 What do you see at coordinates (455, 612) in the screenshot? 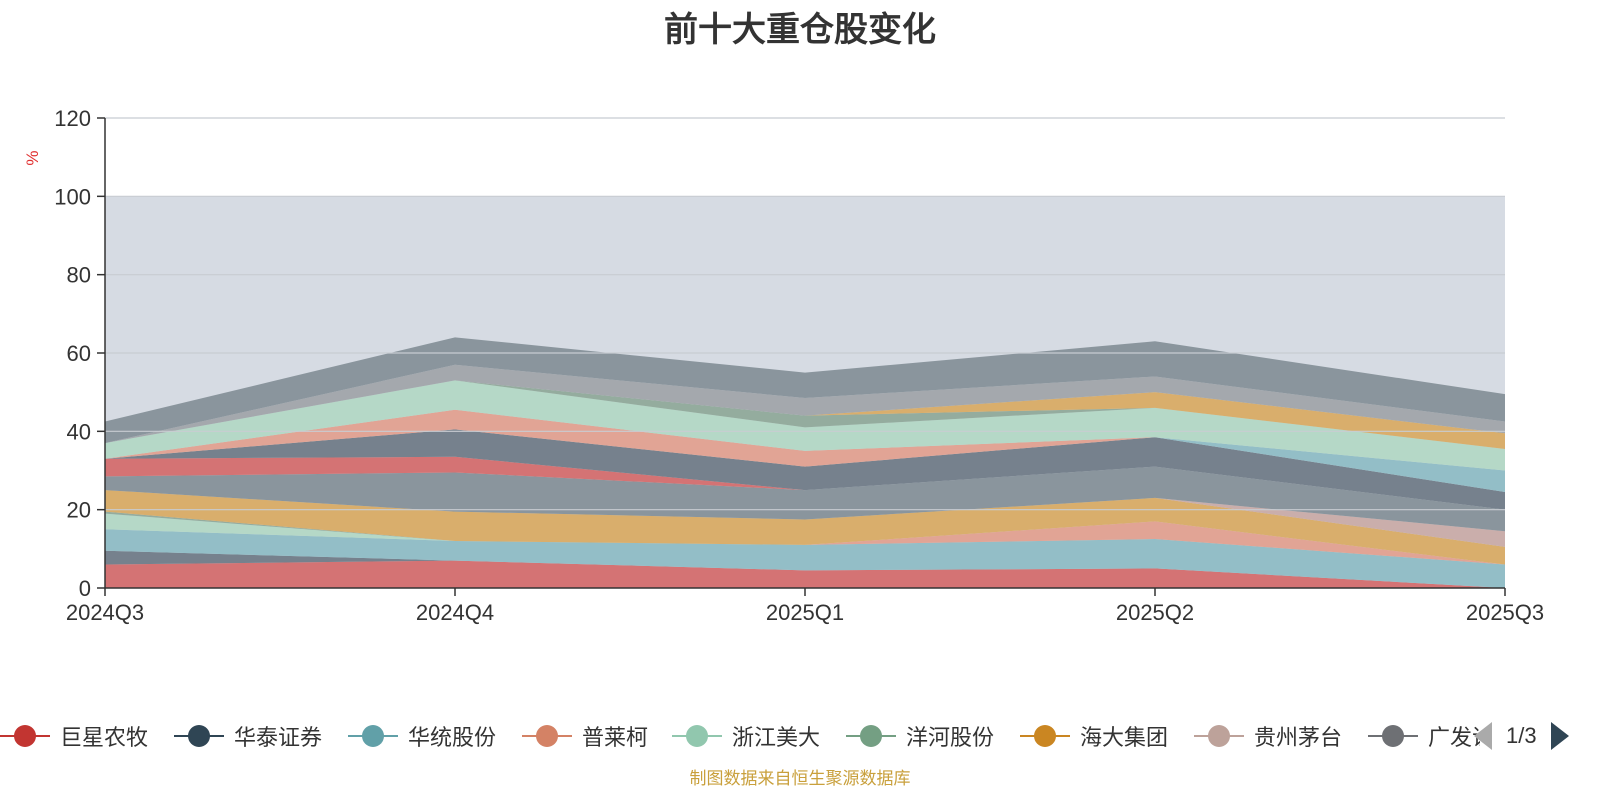
I see `x-tick-label: 2024Q4` at bounding box center [455, 612].